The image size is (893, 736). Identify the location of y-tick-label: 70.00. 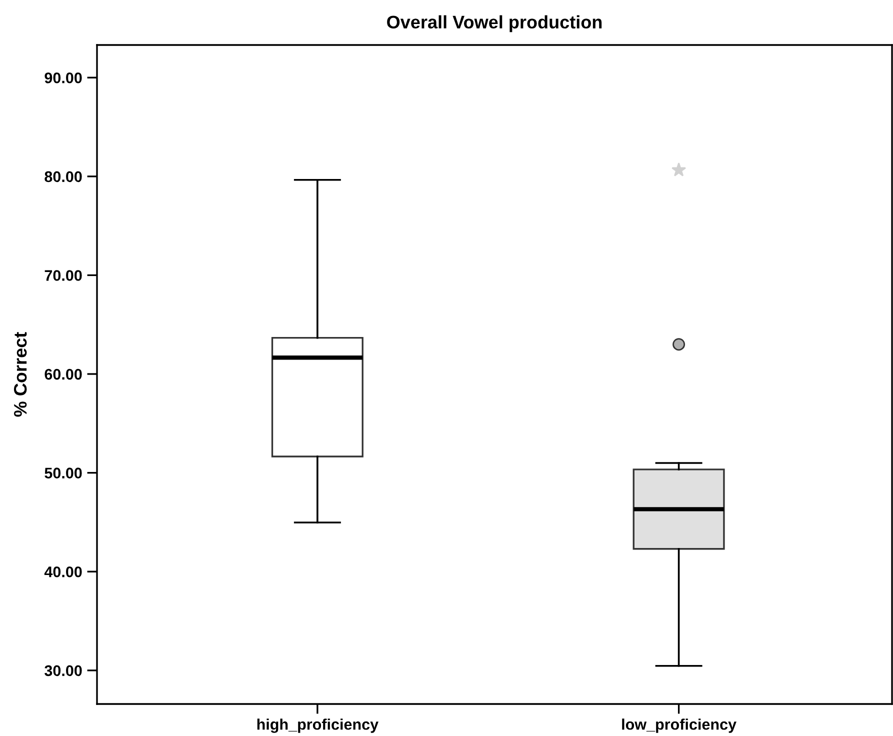
(63, 275).